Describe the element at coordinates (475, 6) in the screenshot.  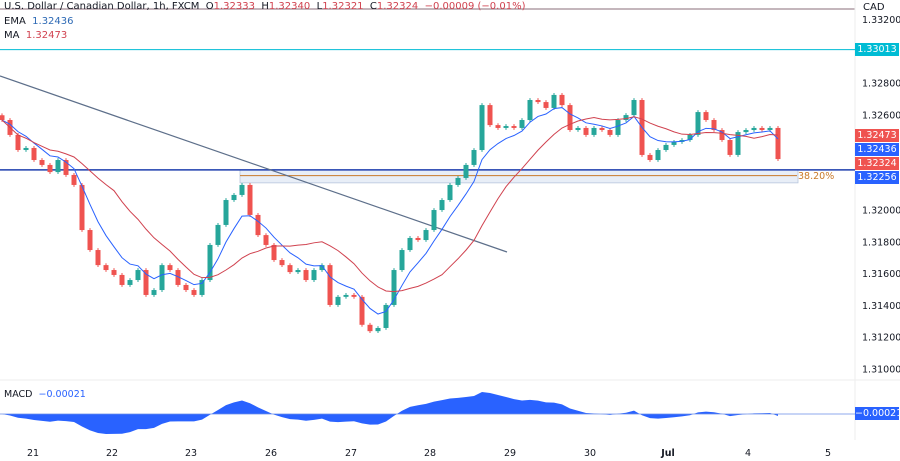
I see `change-value: −0.00009 (−0.01%)` at that location.